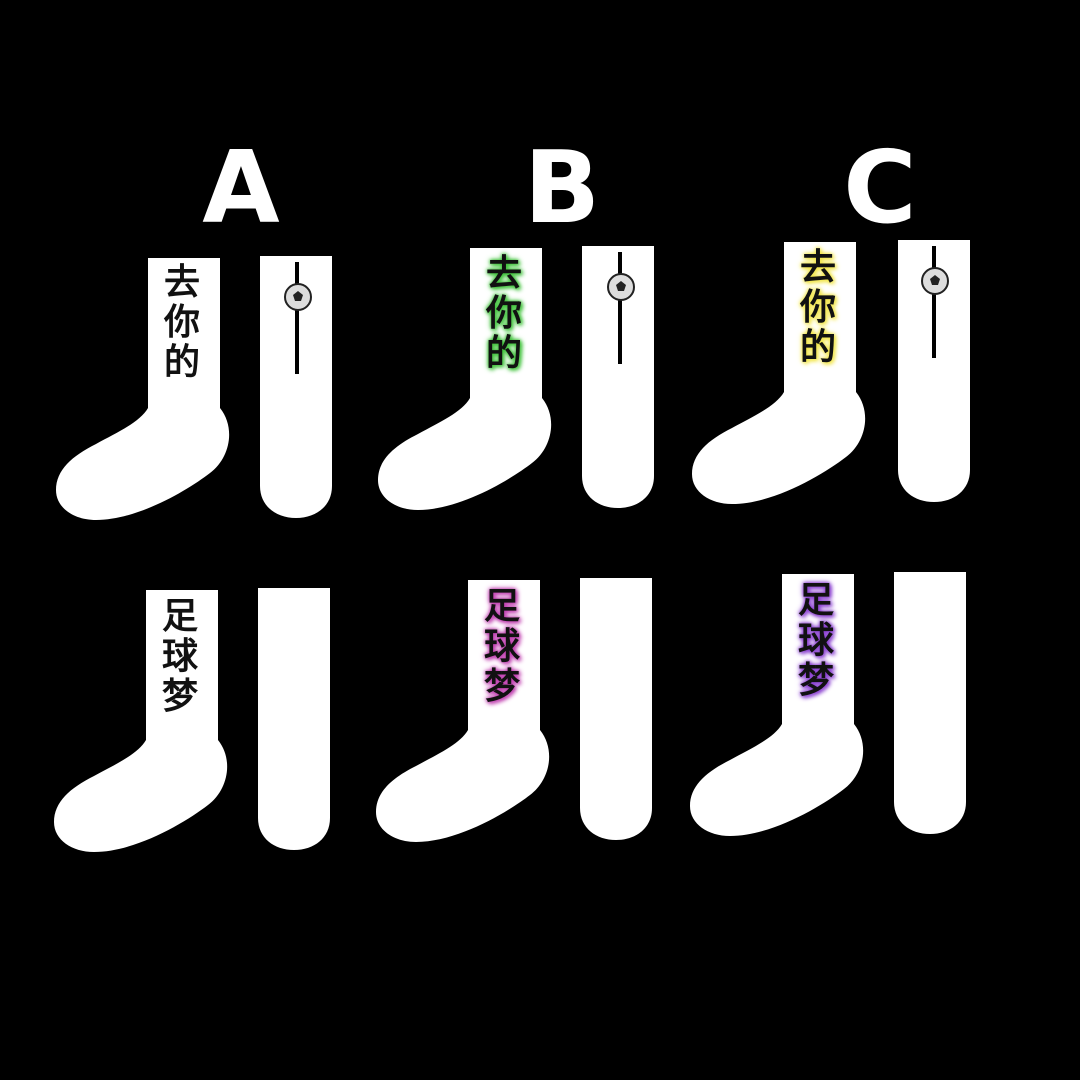 Image resolution: width=1080 pixels, height=1080 pixels. What do you see at coordinates (241, 187) in the screenshot?
I see `variant-label-a: A` at bounding box center [241, 187].